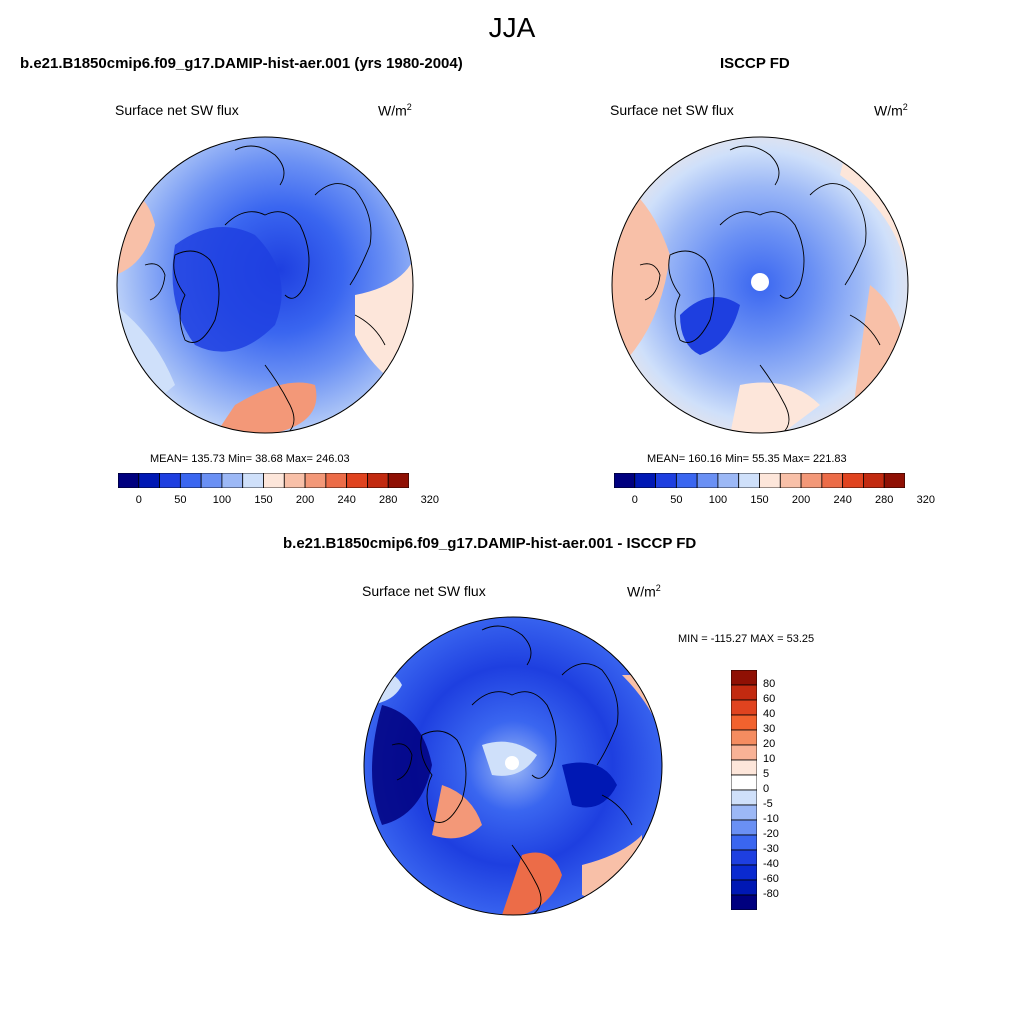 This screenshot has height=1024, width=1024. What do you see at coordinates (424, 591) in the screenshot?
I see `panel-c-variable: Surface net SW flux` at bounding box center [424, 591].